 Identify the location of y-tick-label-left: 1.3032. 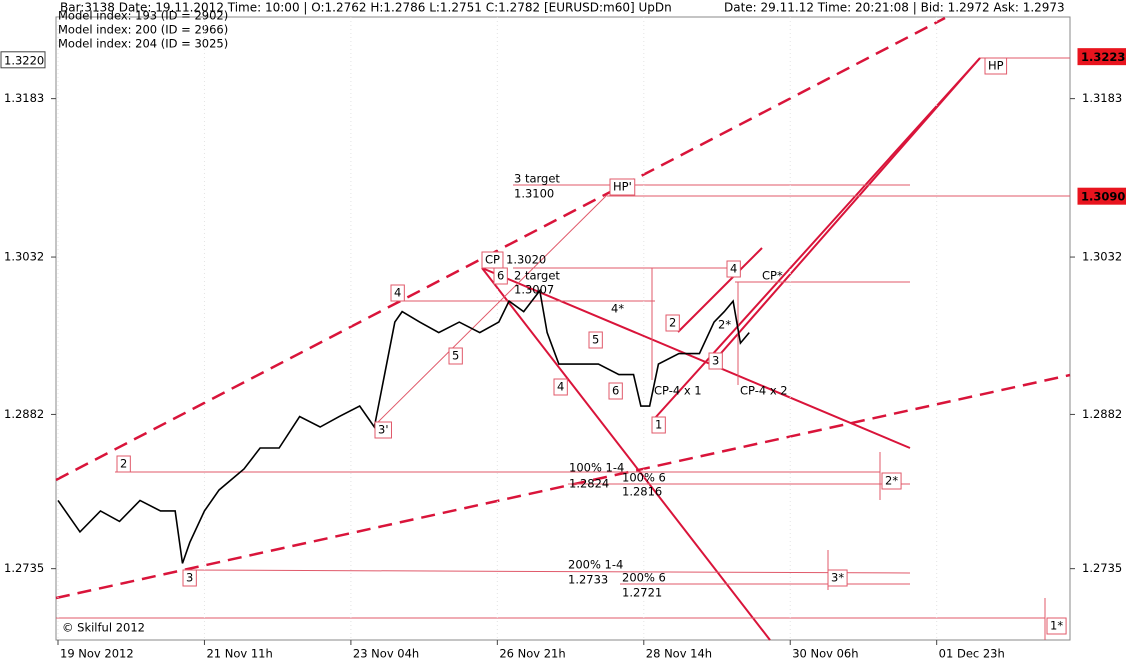
(24, 257).